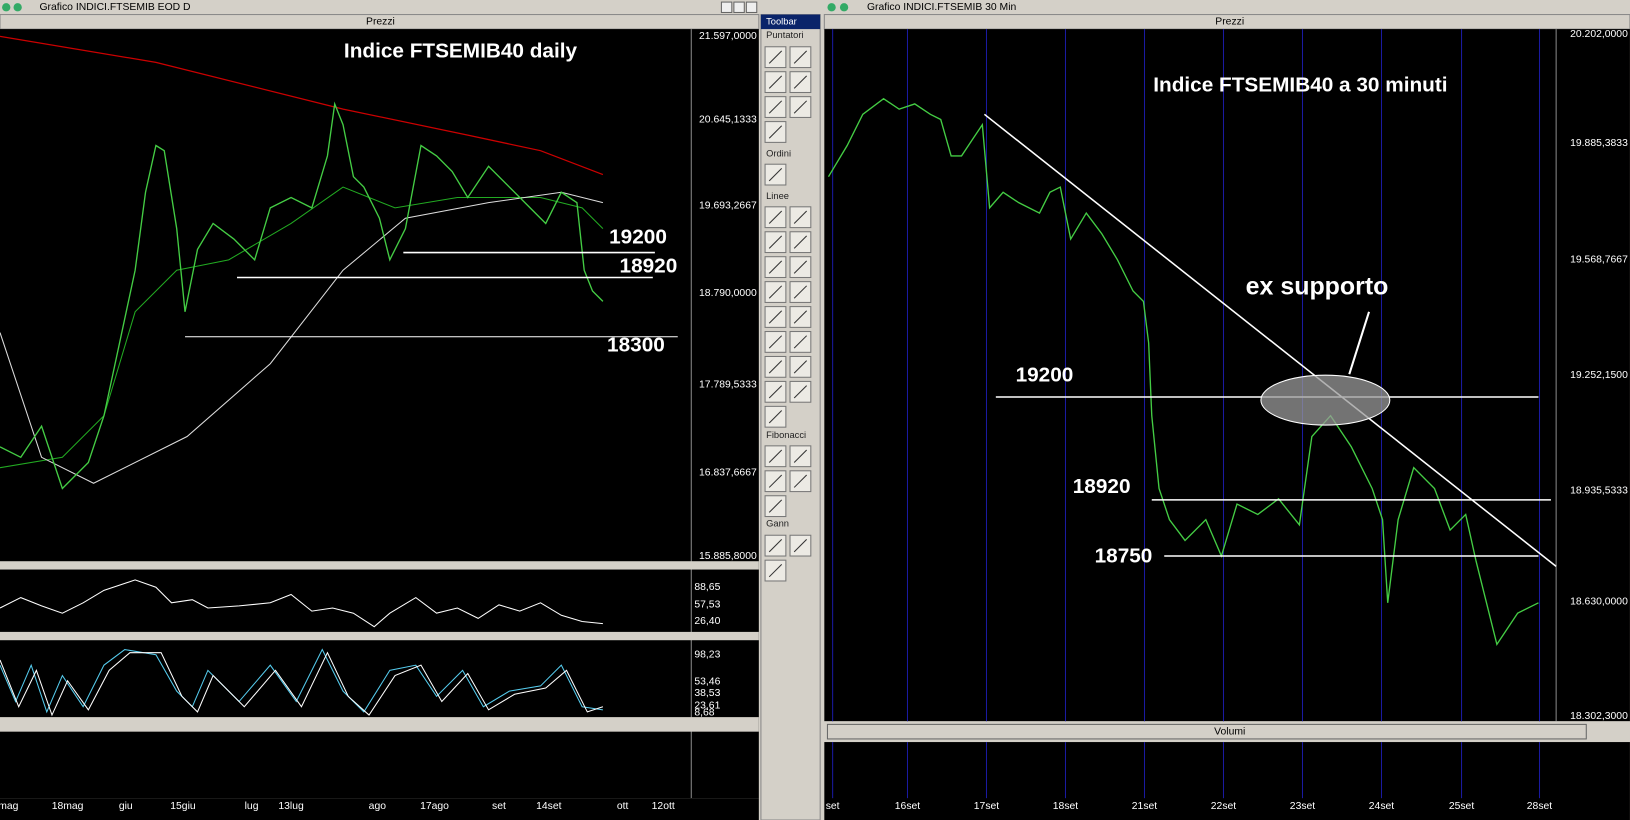 This screenshot has height=820, width=1630. I want to click on time-axis, so click(379, 809).